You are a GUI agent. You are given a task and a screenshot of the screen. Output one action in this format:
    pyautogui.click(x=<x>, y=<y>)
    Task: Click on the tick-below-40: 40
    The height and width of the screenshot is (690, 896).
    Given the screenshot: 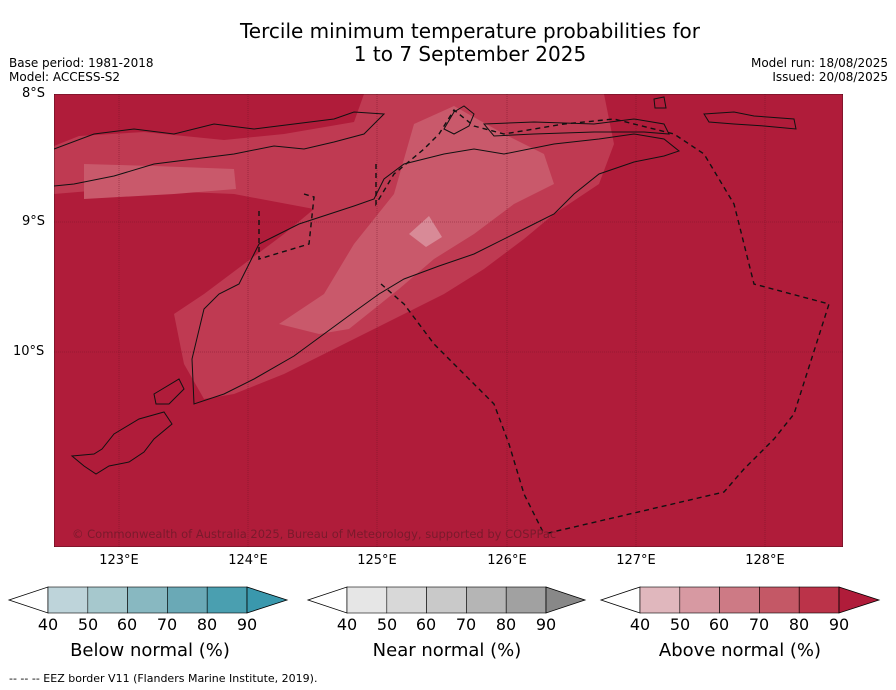 What is the action you would take?
    pyautogui.click(x=48, y=624)
    